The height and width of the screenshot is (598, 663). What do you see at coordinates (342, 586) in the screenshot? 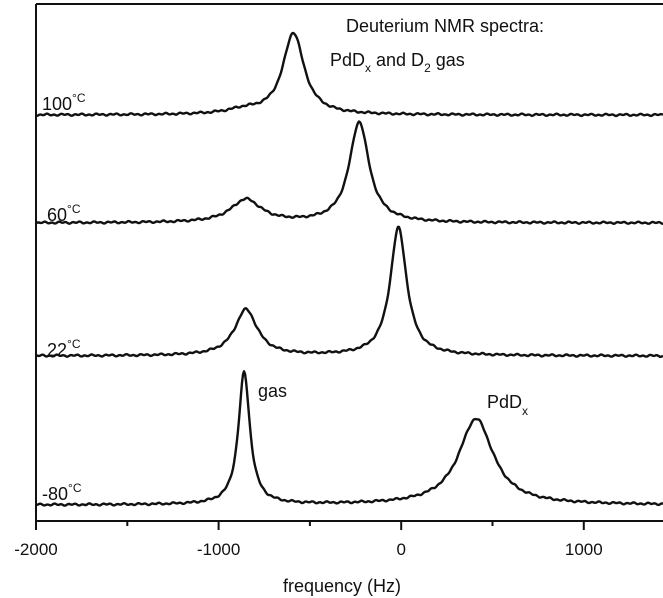
I see `x-axis-title: frequency (Hz)` at bounding box center [342, 586].